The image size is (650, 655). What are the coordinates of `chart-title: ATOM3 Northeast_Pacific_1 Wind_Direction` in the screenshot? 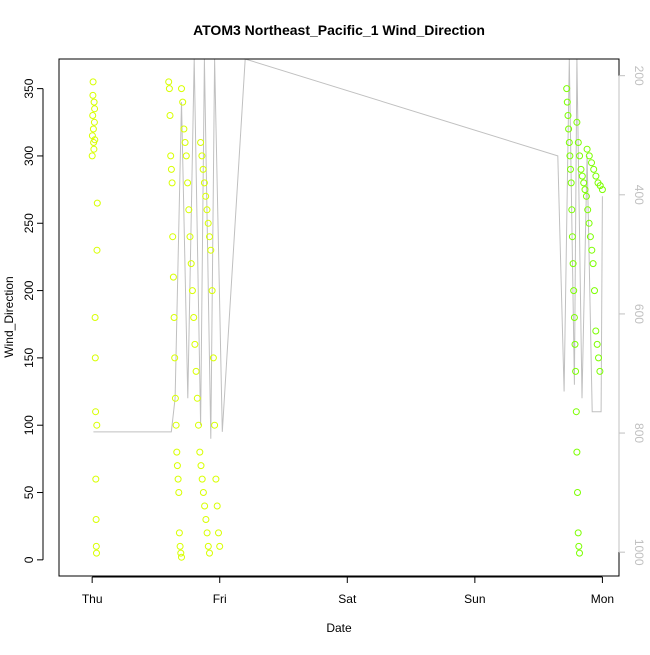 It's located at (339, 30).